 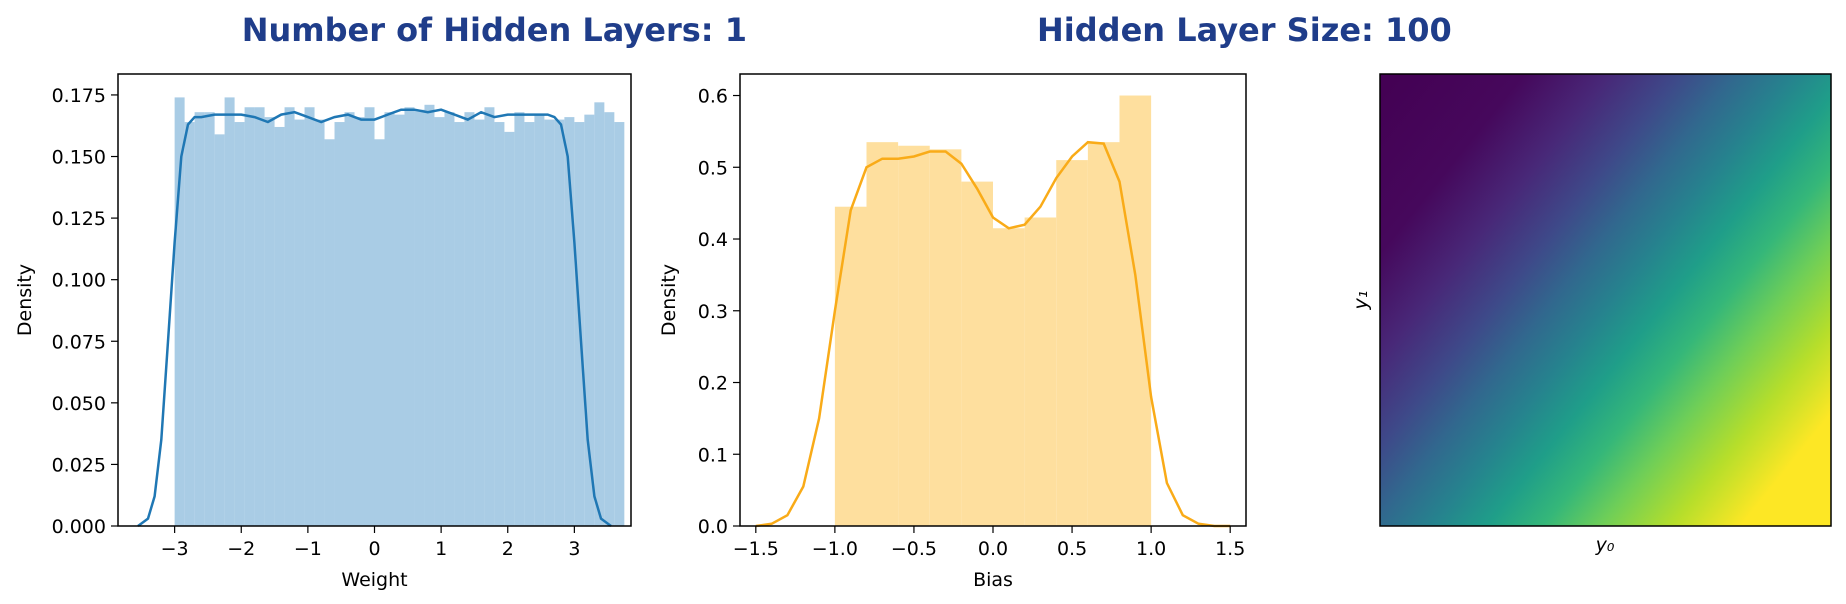 What do you see at coordinates (713, 384) in the screenshot?
I see `bias-y-tick-label: 0.2` at bounding box center [713, 384].